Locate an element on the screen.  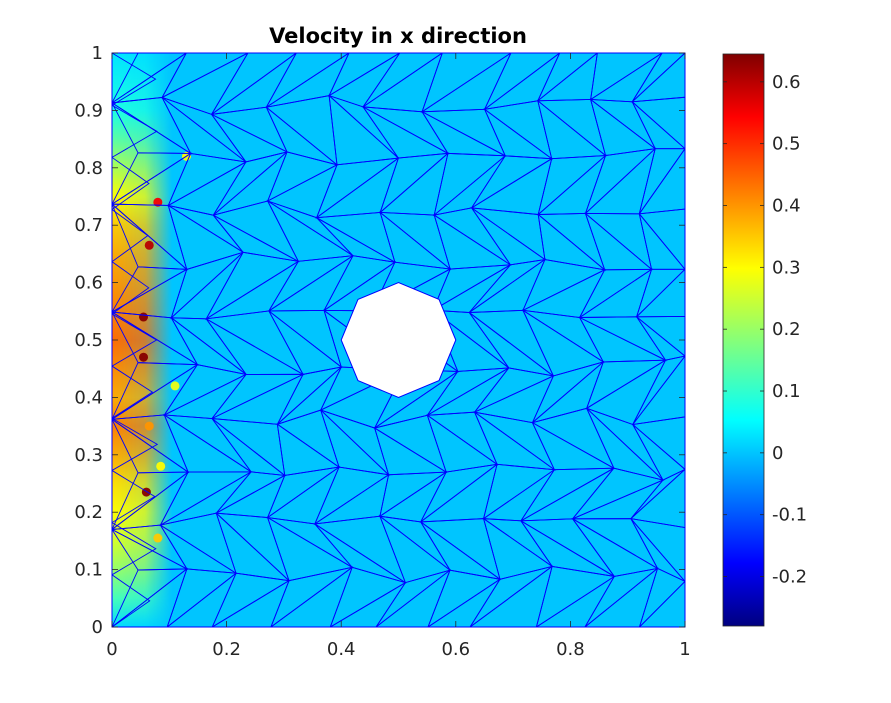
x-tick-label: 1 is located at coordinates (684, 649).